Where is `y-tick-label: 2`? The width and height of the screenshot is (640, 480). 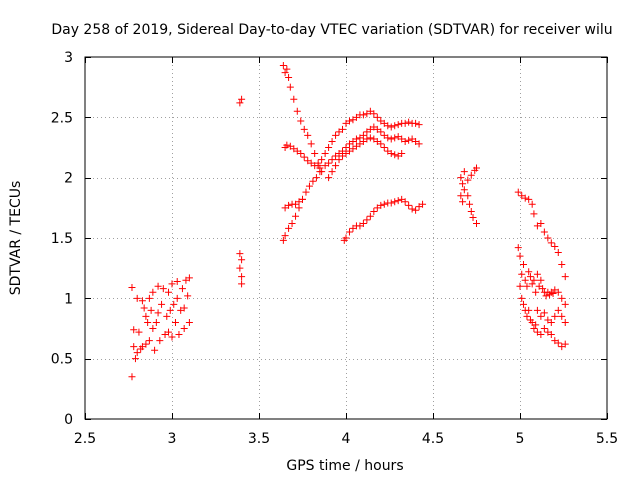 y-tick-label: 2 is located at coordinates (68, 179).